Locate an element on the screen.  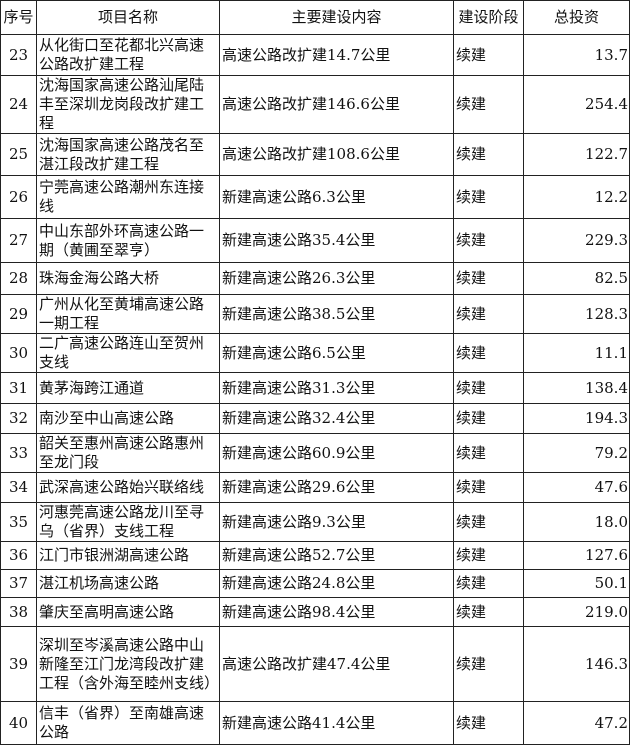
project-name: 河惠莞高速公路龙川至寻乌（省界）支线工程 is located at coordinates (128, 522).